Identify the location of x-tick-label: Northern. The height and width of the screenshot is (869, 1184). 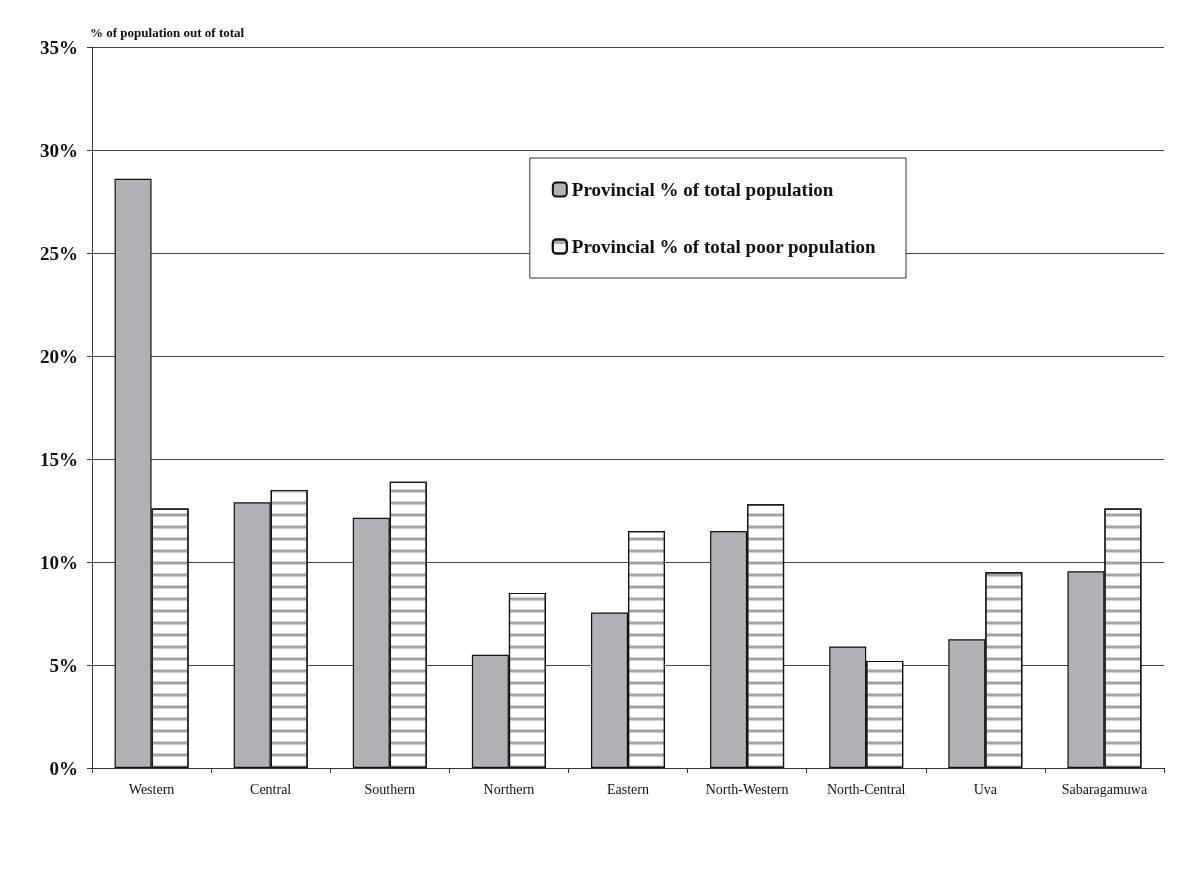
(509, 789).